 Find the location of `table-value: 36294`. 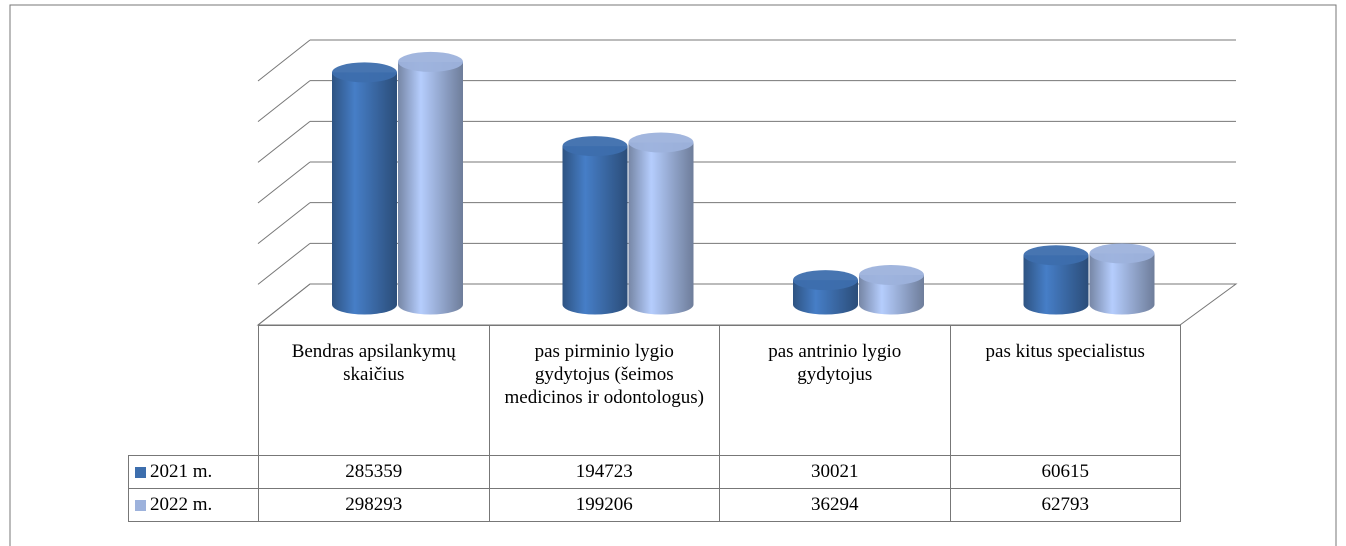

table-value: 36294 is located at coordinates (835, 505).